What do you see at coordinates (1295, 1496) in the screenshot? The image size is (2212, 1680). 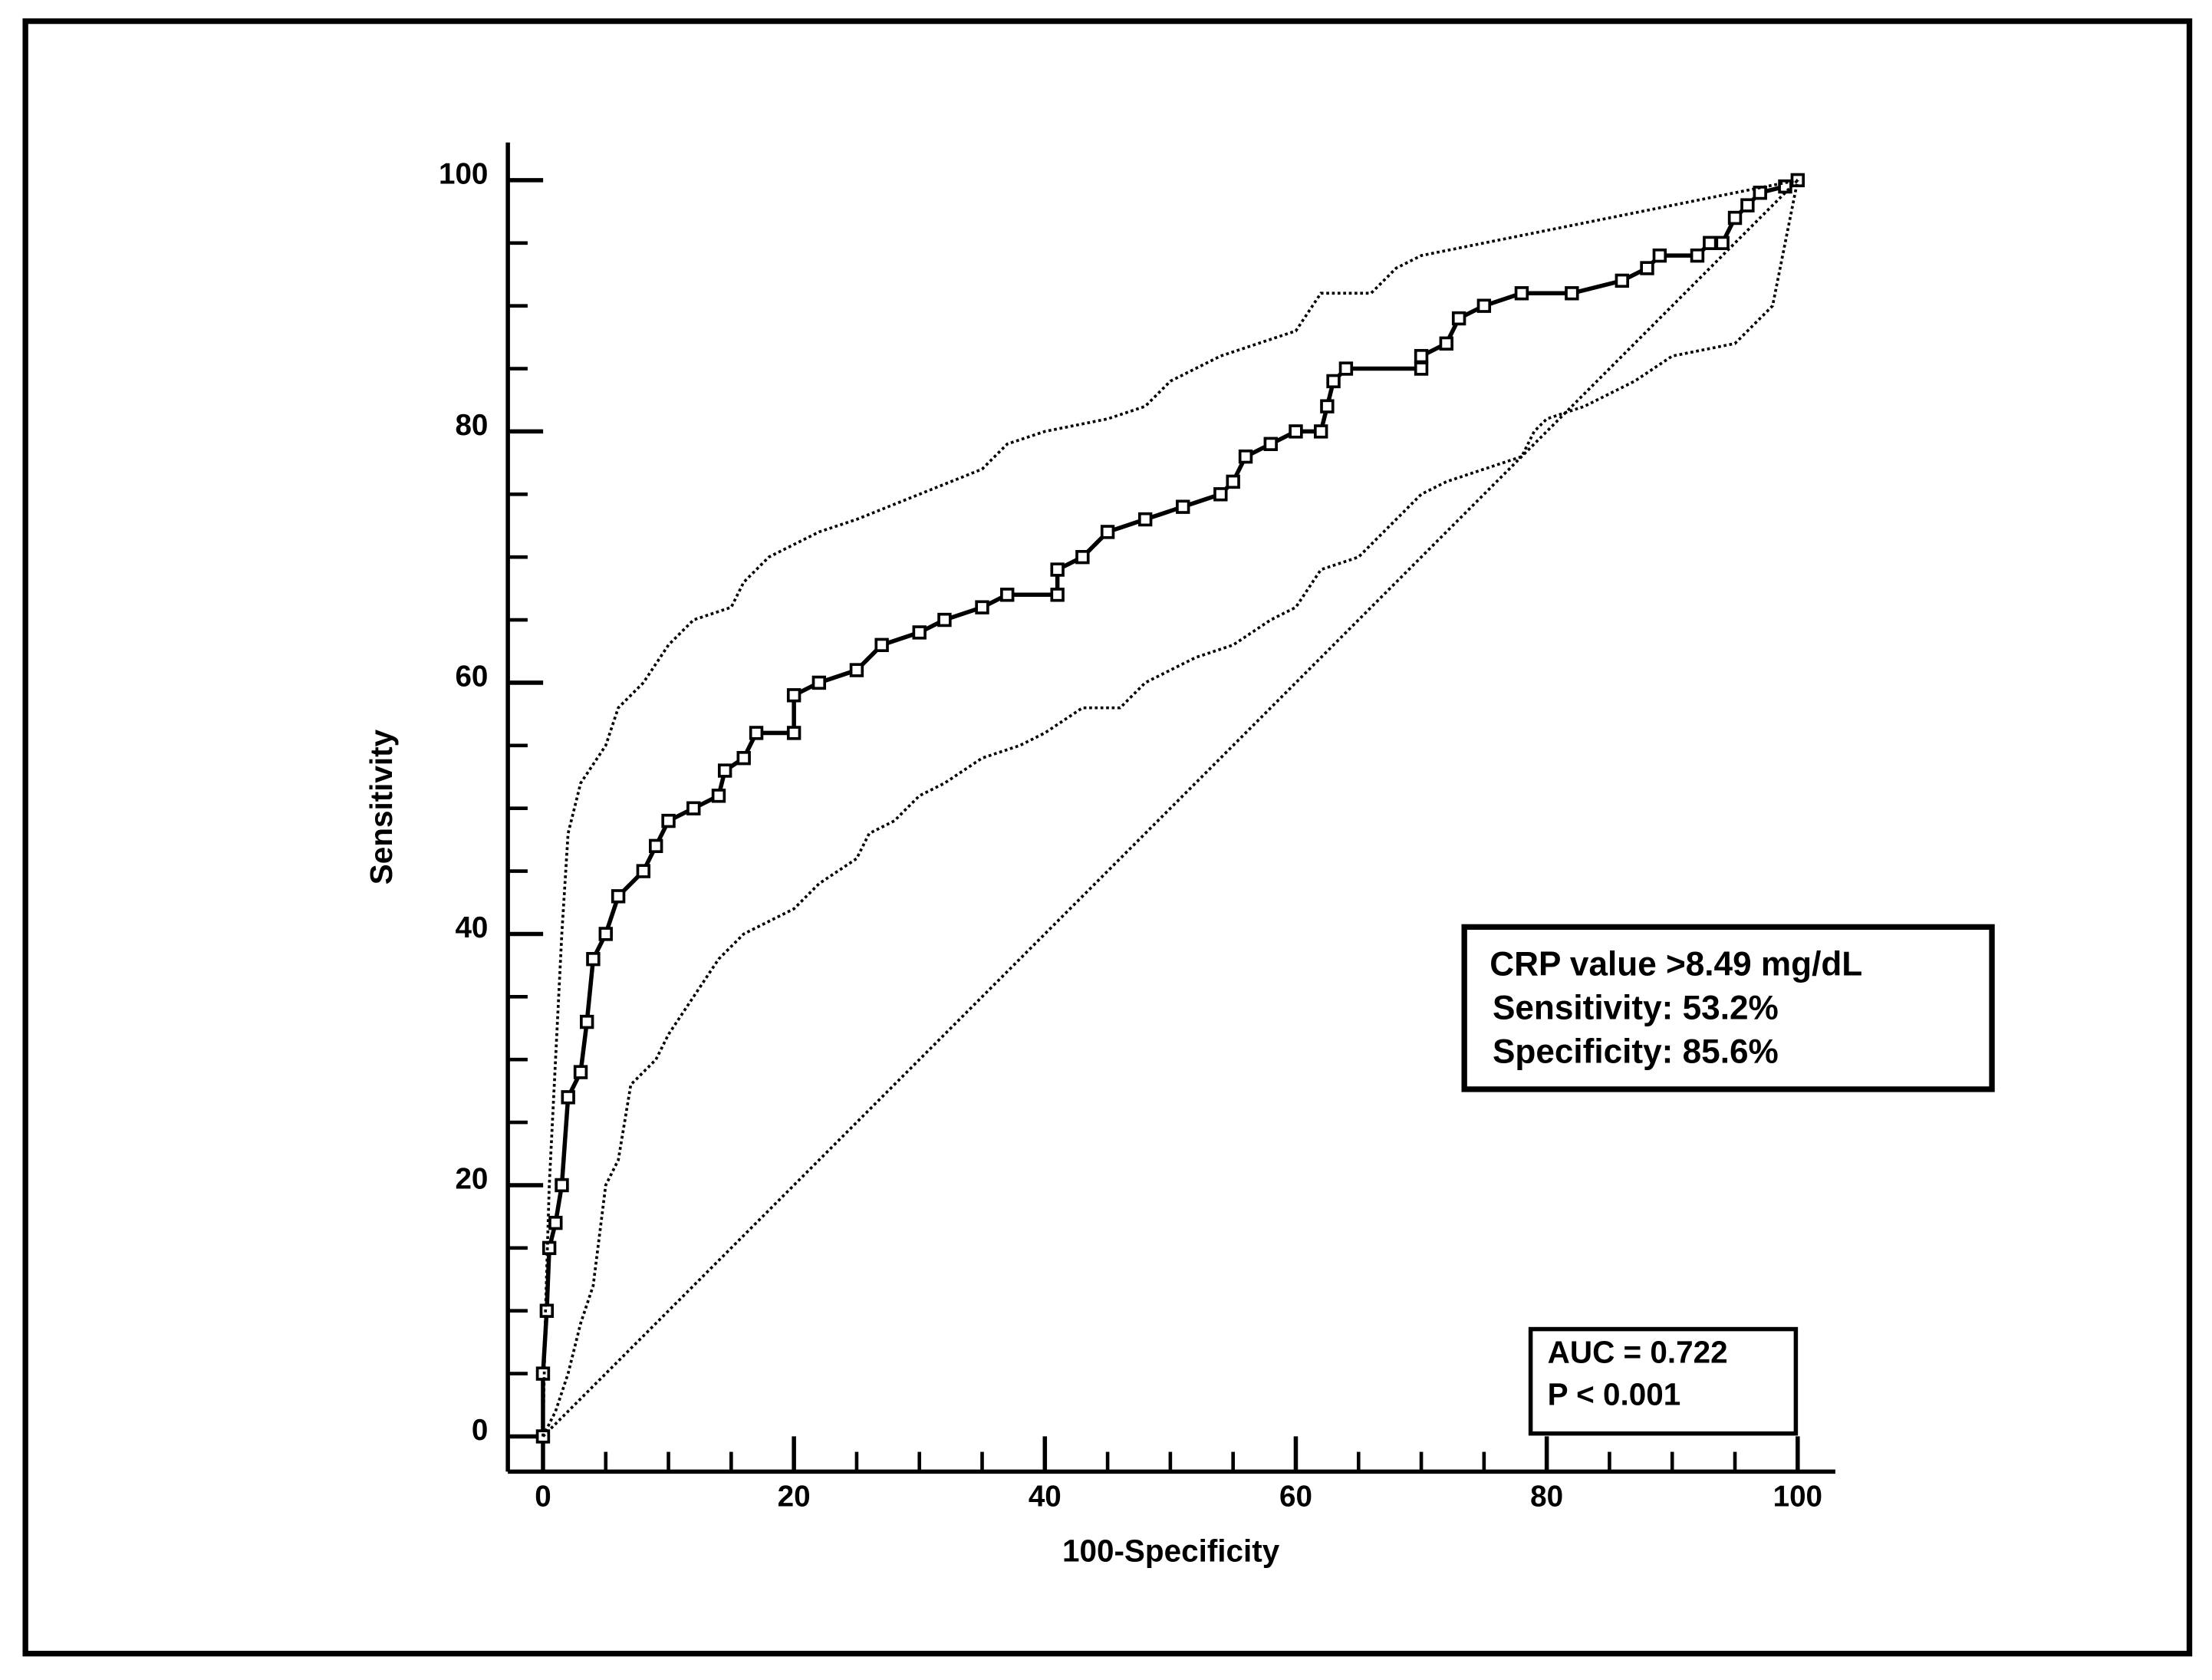 I see `x-tick-label: 60` at bounding box center [1295, 1496].